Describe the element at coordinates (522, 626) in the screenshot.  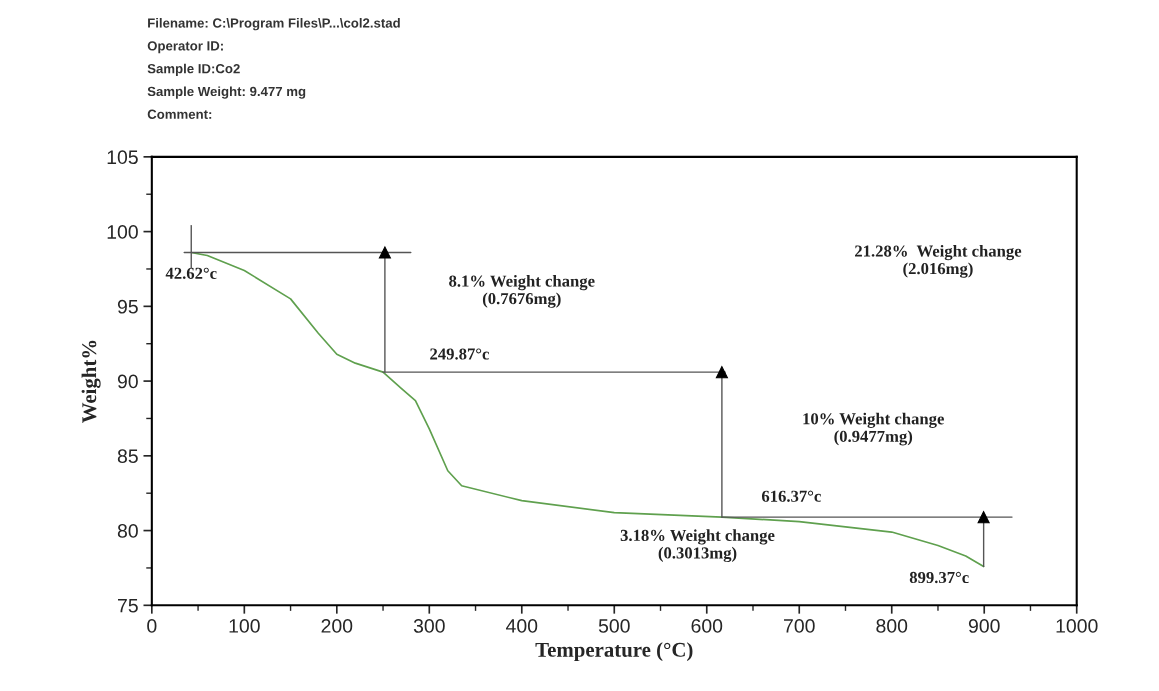
I see `x-tick-label: 400` at that location.